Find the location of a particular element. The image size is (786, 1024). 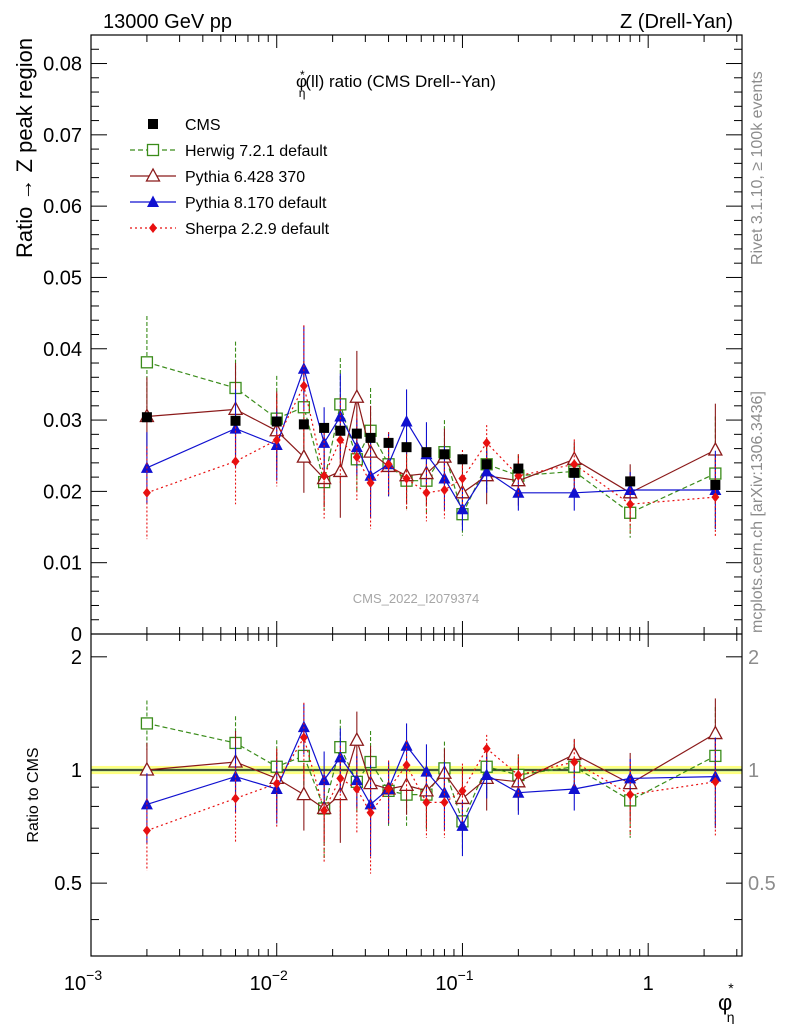

ratio-herwig-point is located at coordinates (147, 723).